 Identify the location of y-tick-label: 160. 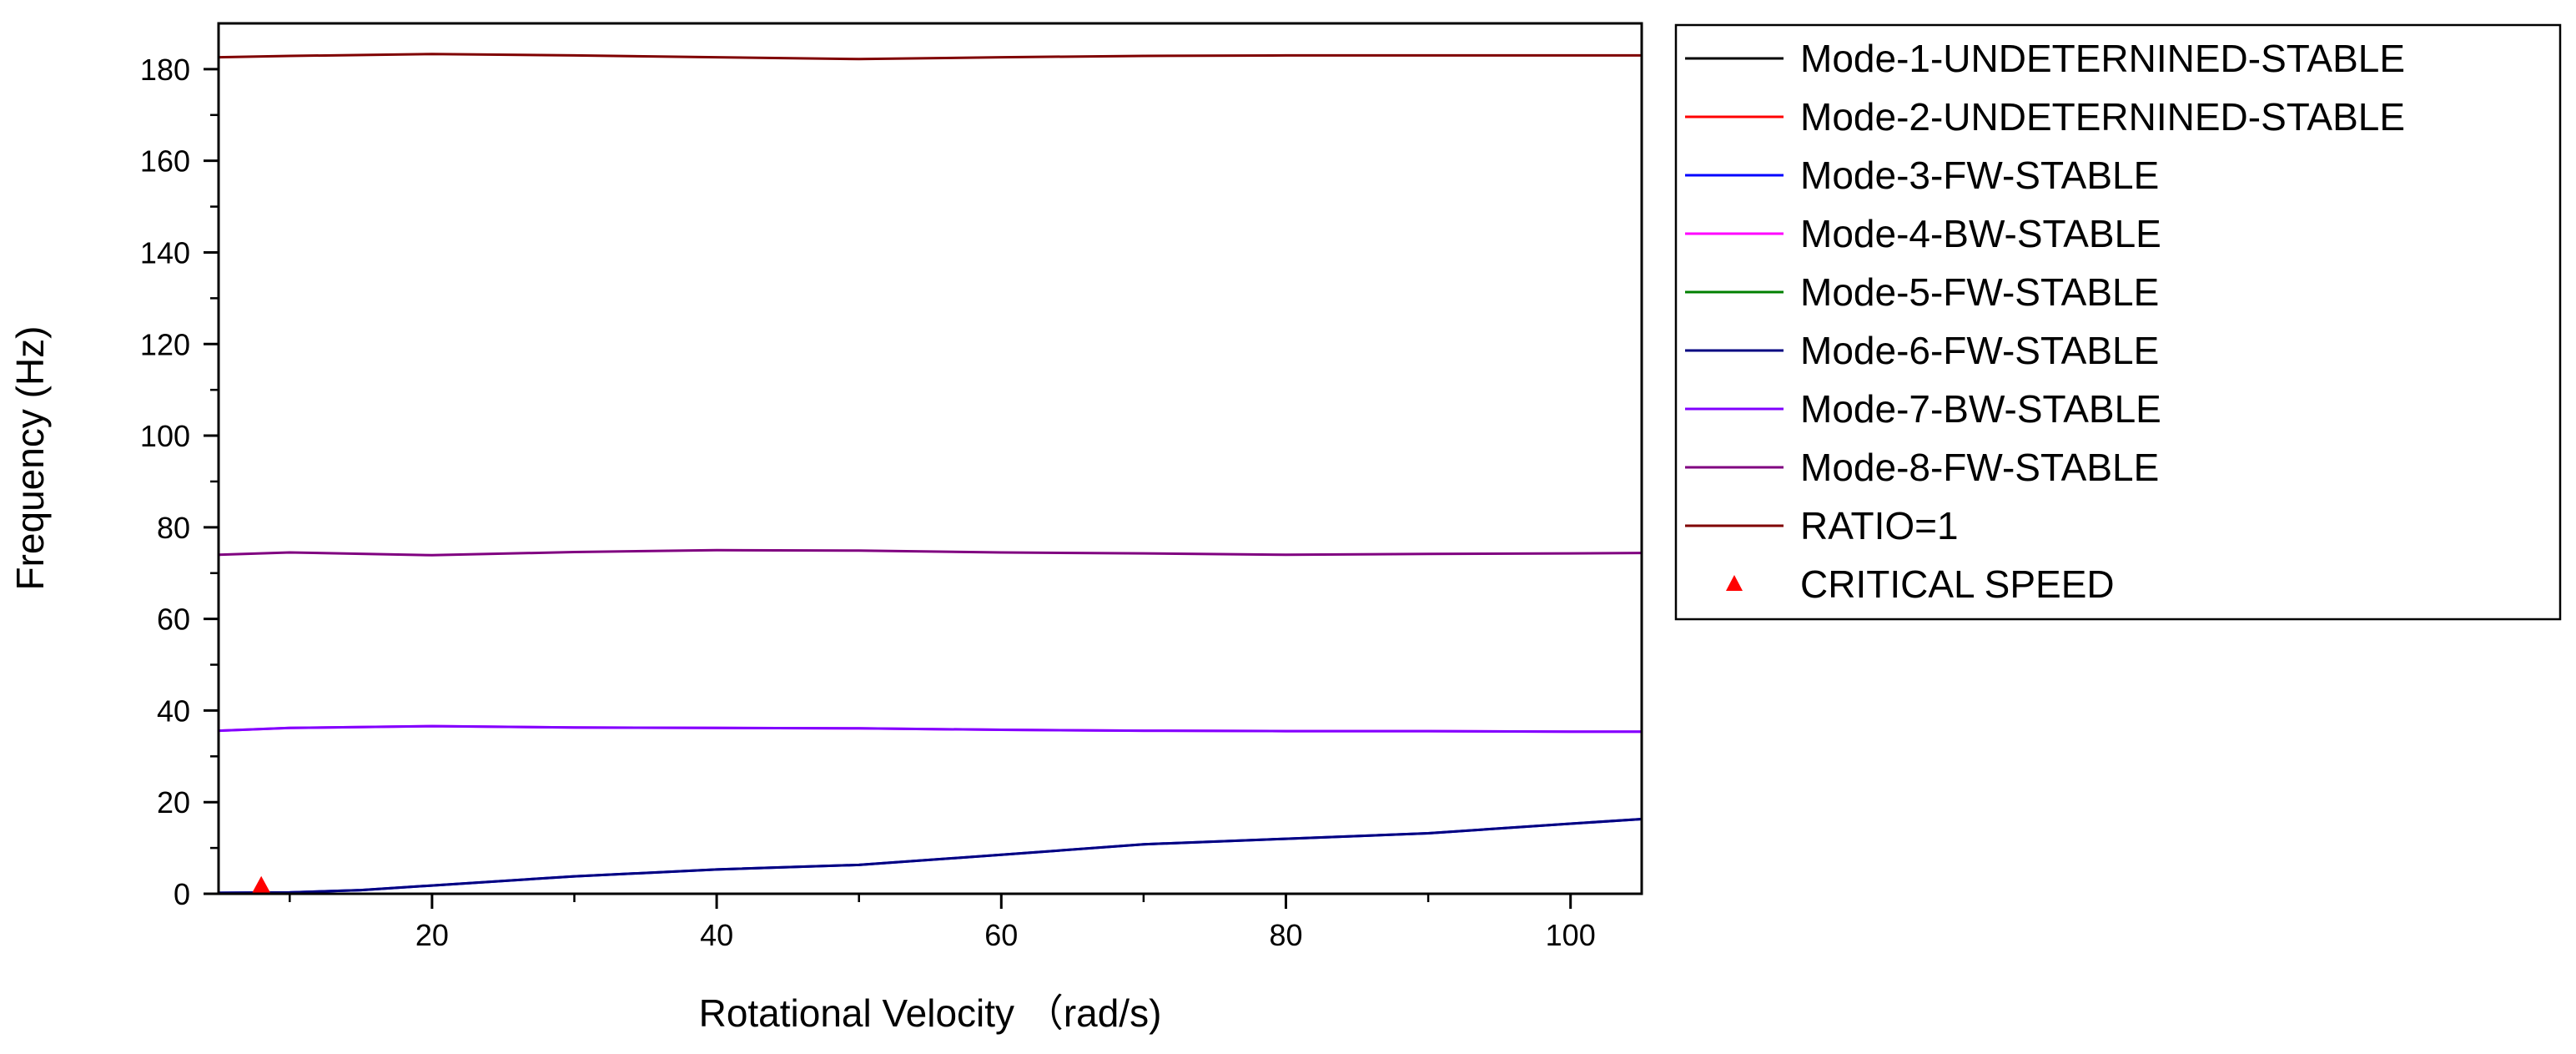
(165, 161).